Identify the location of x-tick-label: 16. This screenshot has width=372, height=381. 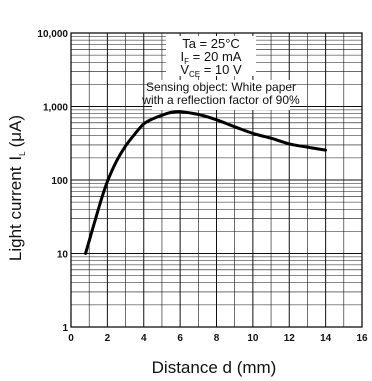
(362, 338).